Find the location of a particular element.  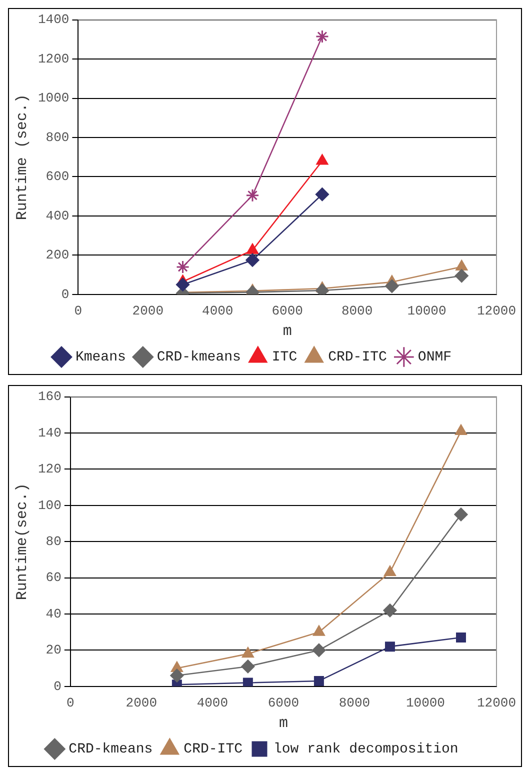

y-tick-label: 160 is located at coordinates (50, 396).